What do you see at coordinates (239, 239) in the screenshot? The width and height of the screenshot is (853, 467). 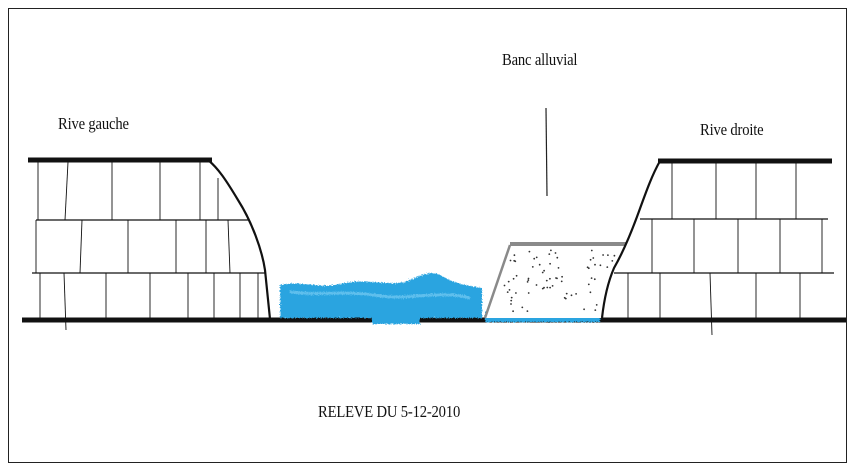 I see `left-bank-slope` at bounding box center [239, 239].